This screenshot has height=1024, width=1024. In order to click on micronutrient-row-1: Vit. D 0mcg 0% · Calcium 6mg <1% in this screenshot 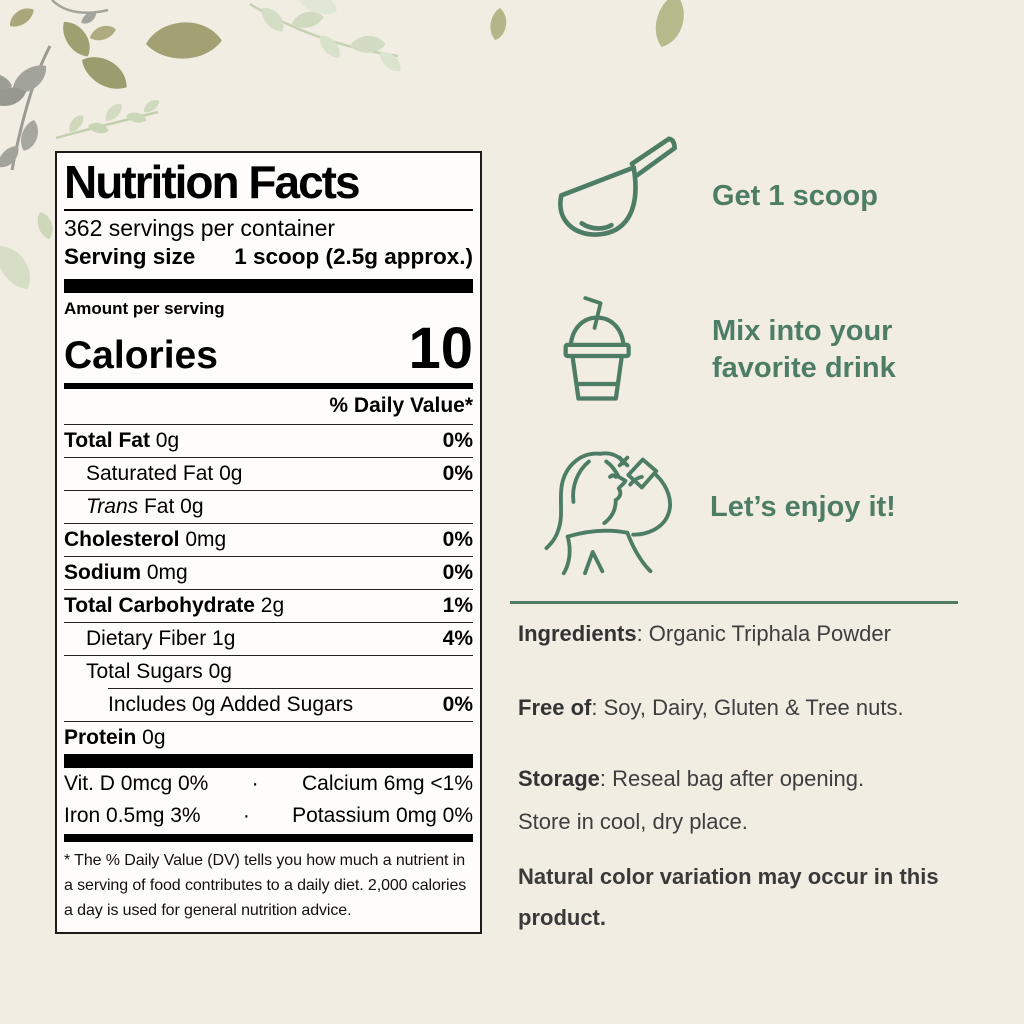, I will do `click(268, 784)`.